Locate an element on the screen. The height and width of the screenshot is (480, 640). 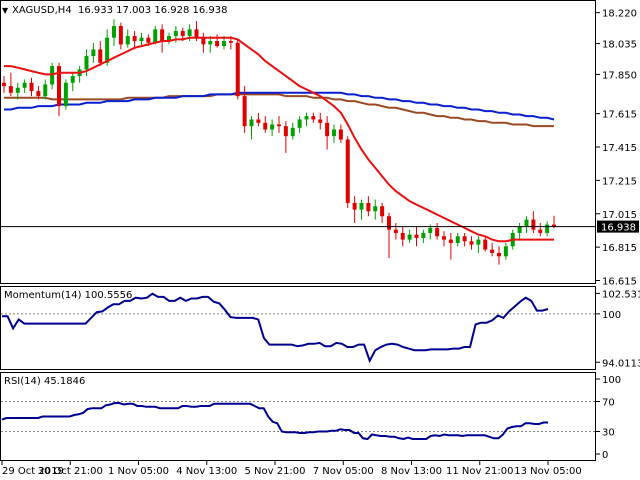
collapse-icon: ▼ is located at coordinates (5, 10).